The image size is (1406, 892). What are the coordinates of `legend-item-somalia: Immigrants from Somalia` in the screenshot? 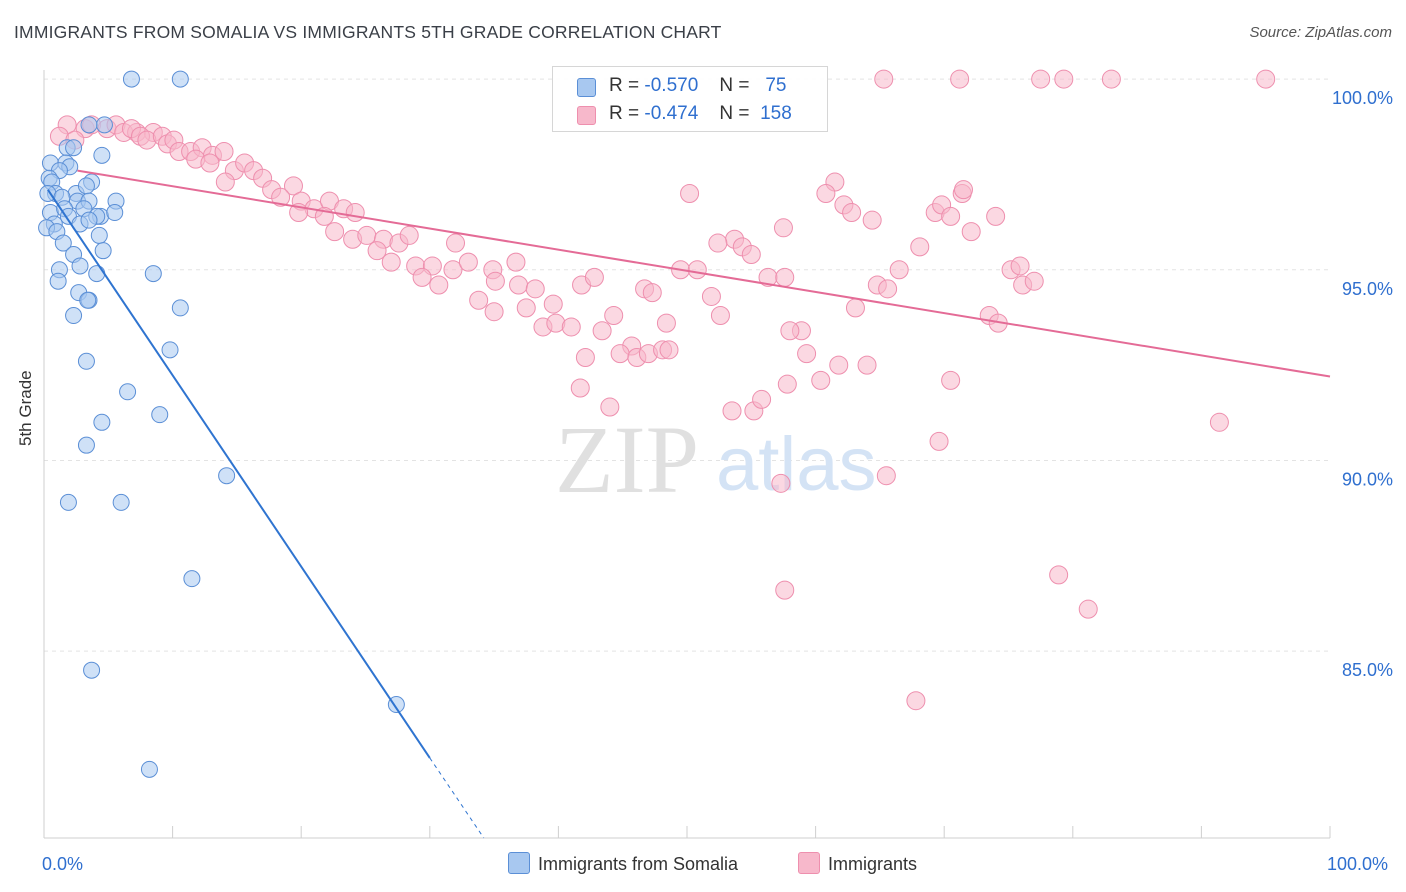 It's located at (623, 863).